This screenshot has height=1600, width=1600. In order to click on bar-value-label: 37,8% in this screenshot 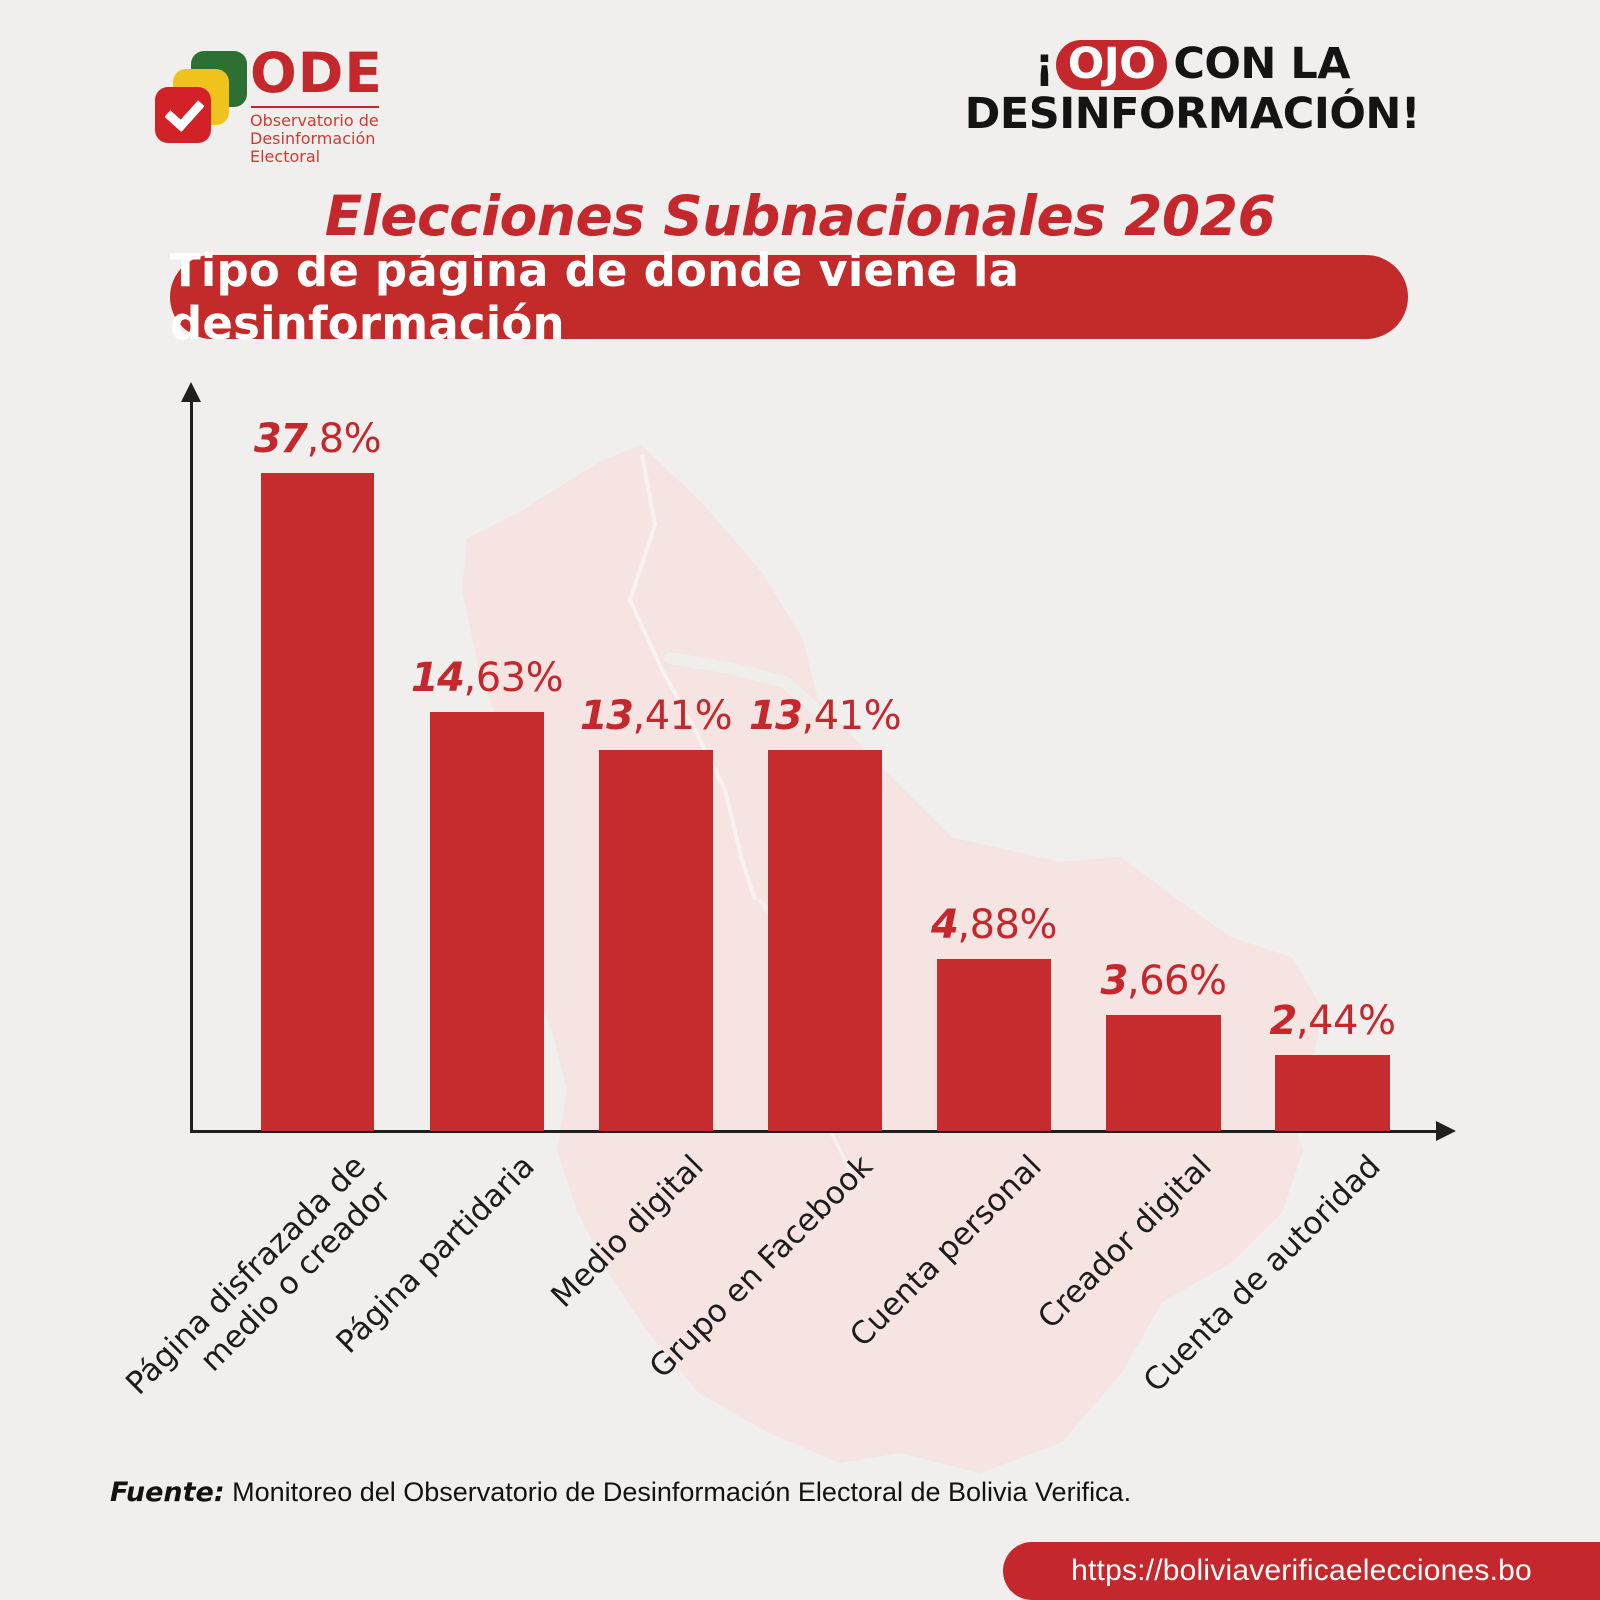, I will do `click(317, 439)`.